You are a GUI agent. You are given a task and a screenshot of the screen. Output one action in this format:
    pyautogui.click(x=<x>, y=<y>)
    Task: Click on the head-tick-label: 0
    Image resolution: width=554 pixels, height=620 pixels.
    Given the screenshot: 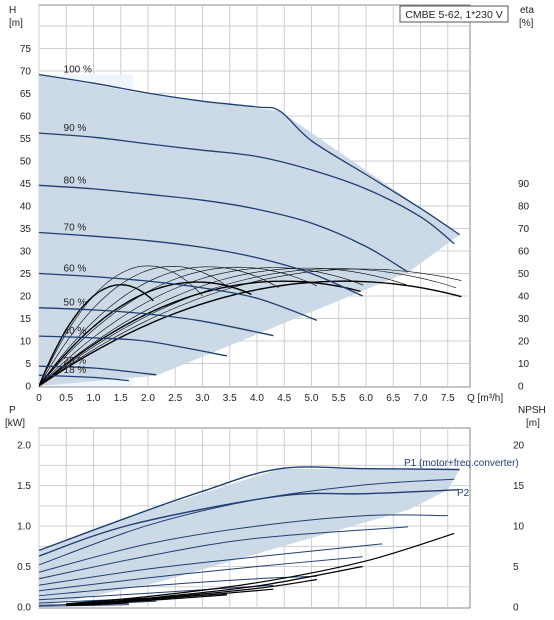 What is the action you would take?
    pyautogui.click(x=28, y=387)
    